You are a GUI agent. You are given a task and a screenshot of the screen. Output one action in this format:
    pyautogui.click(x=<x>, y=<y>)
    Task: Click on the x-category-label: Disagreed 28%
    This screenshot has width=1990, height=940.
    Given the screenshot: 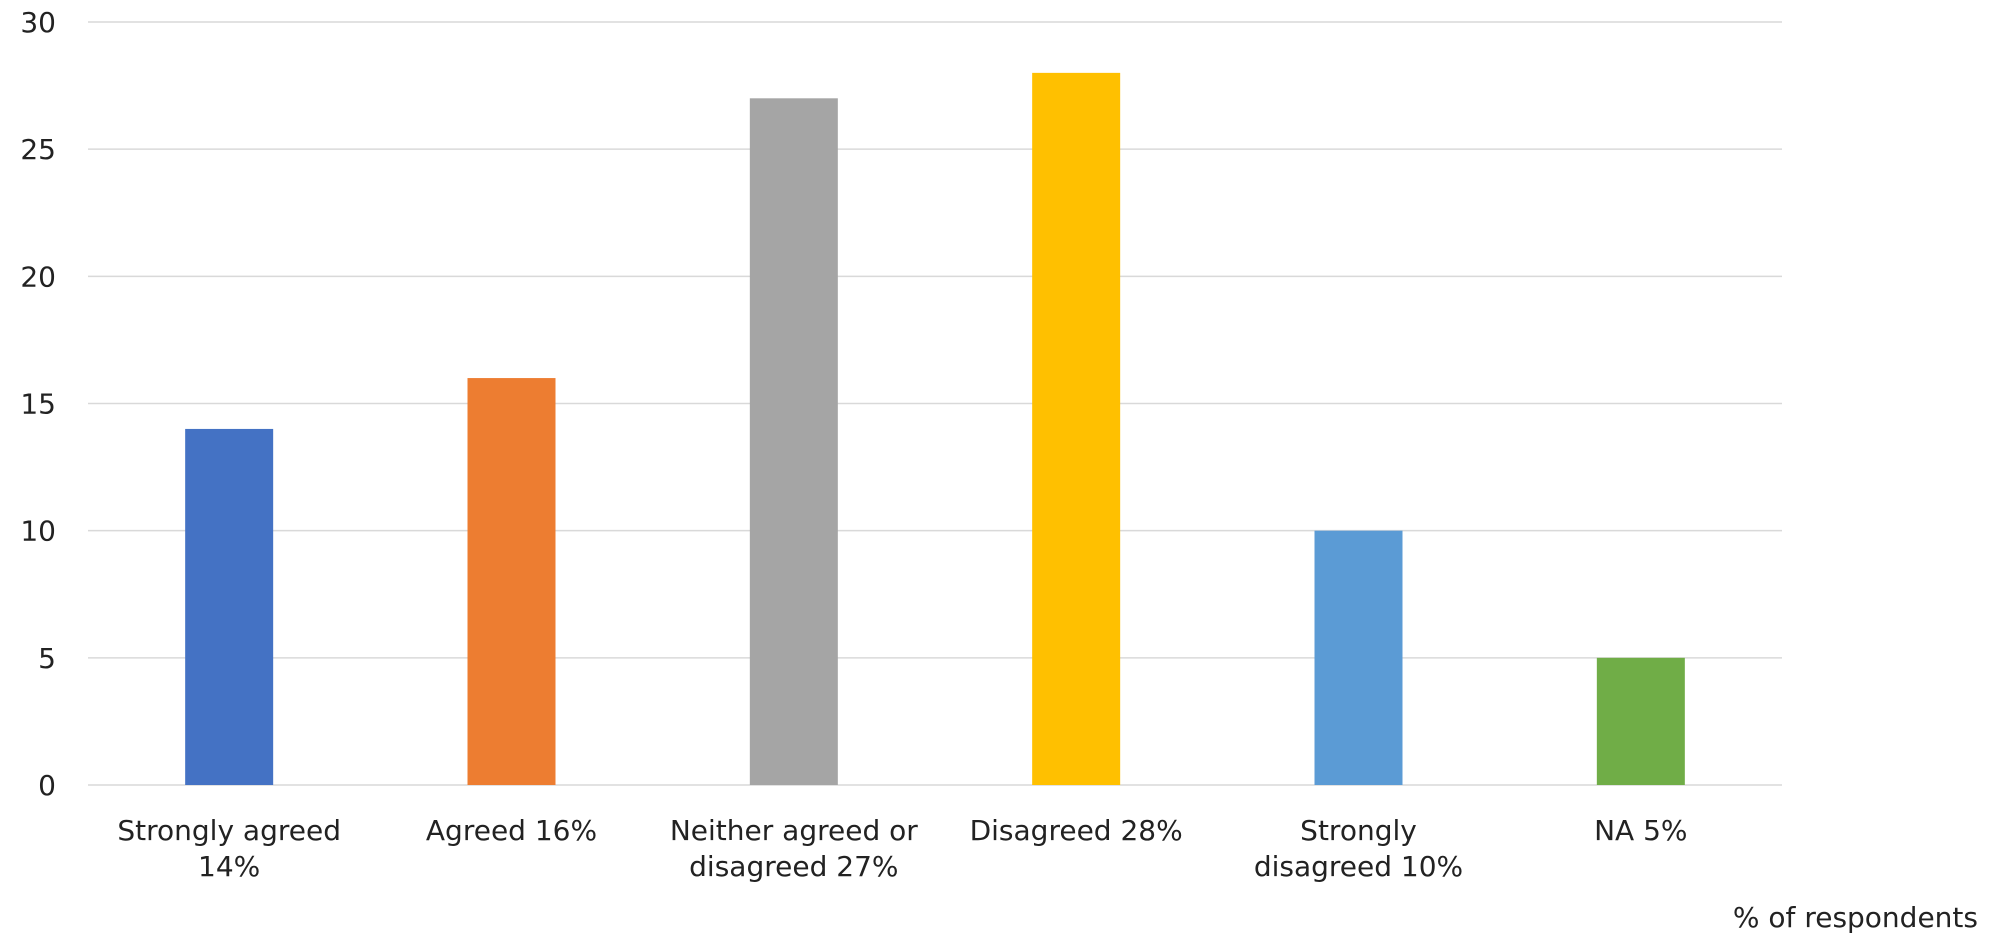 What is the action you would take?
    pyautogui.click(x=1076, y=830)
    